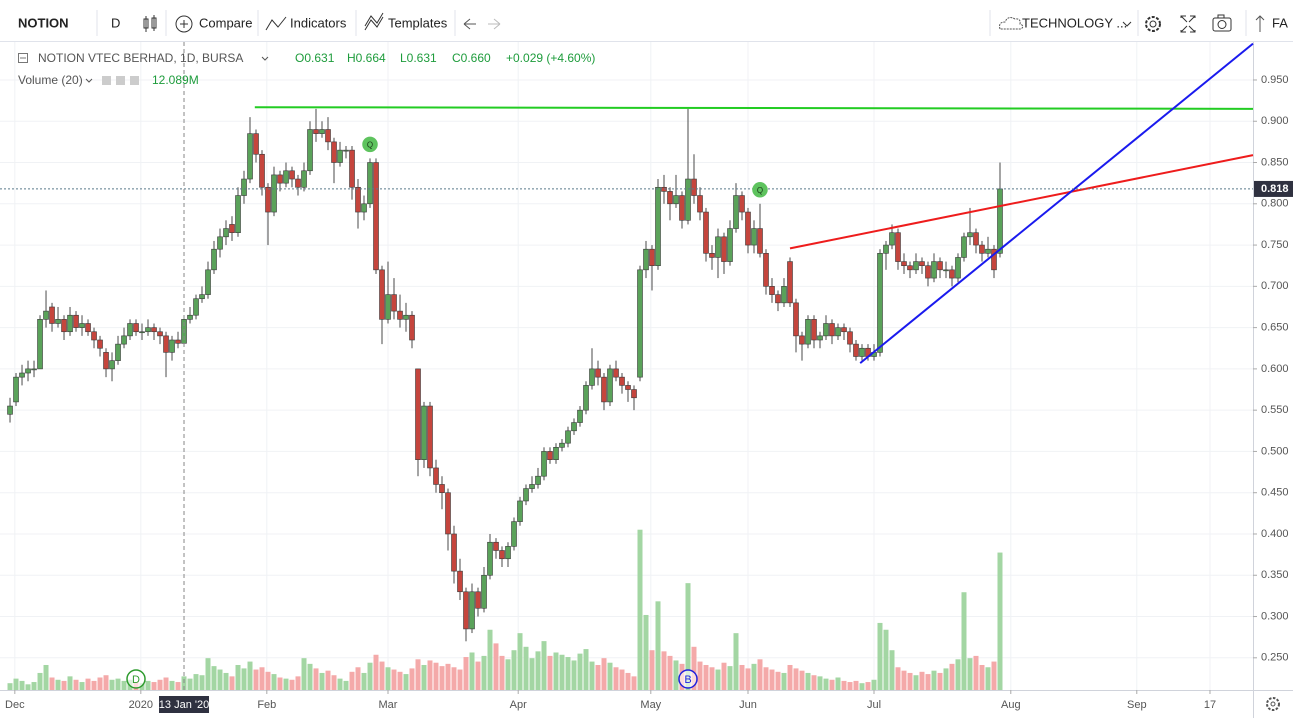  What do you see at coordinates (1275, 369) in the screenshot?
I see `y-tick-label: 0.600` at bounding box center [1275, 369].